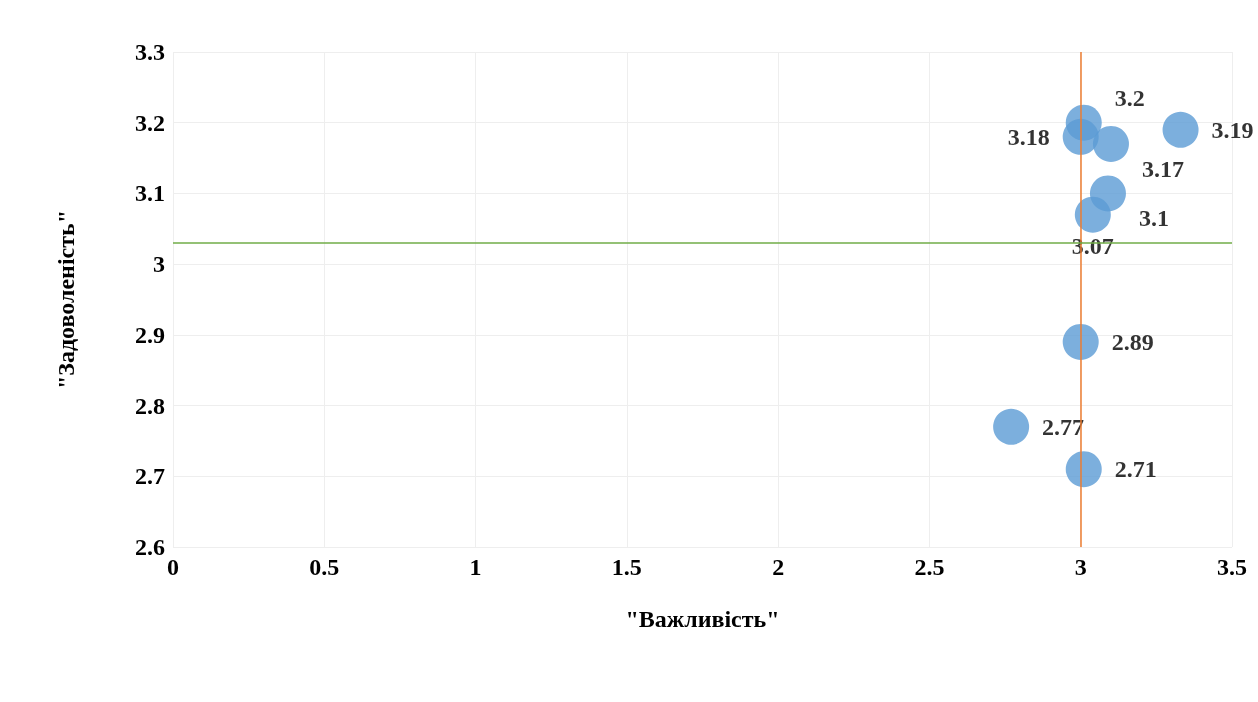 Image resolution: width=1258 pixels, height=702 pixels. I want to click on y-tick-label: 3.2, so click(150, 122).